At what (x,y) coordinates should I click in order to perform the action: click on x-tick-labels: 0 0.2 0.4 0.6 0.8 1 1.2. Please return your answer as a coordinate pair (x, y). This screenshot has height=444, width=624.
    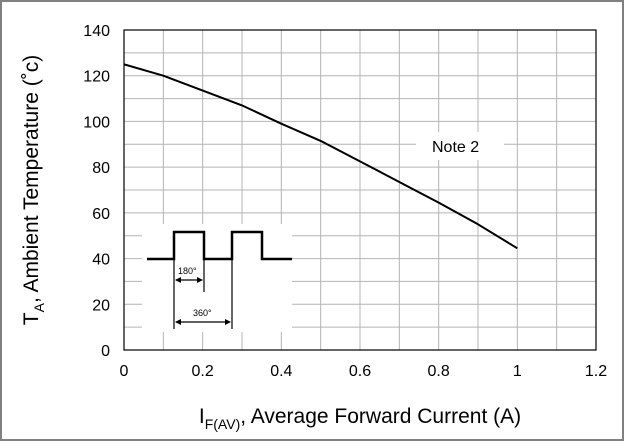
    Looking at the image, I should click on (364, 371).